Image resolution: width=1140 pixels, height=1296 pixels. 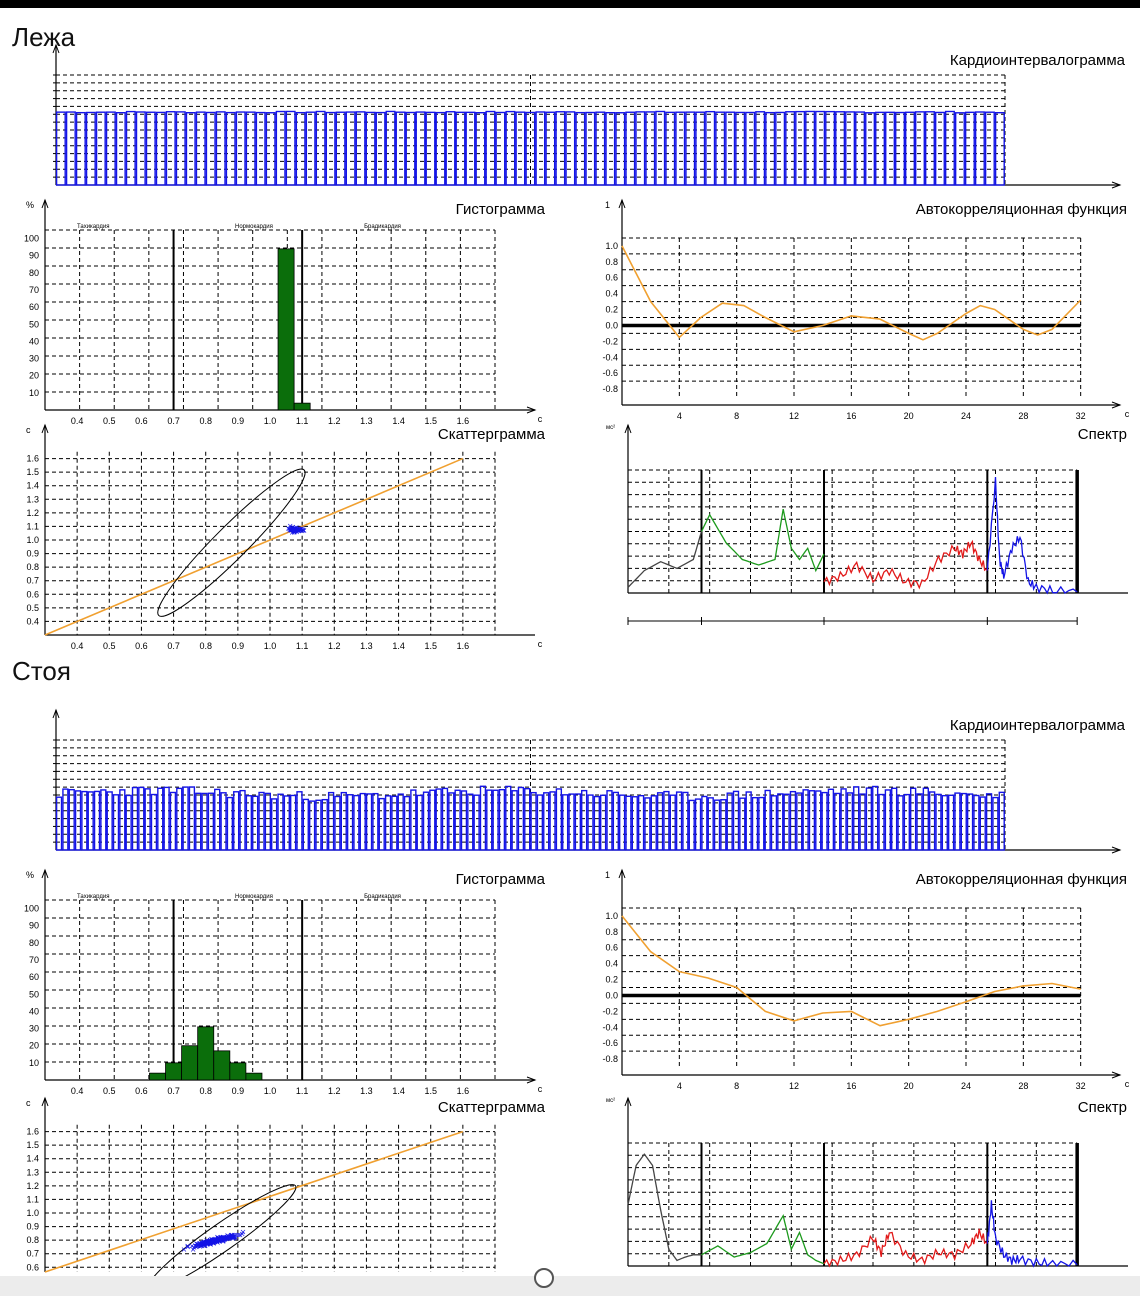 I want to click on standing-scattergram-y-tick: 1.2, so click(x=32, y=1186).